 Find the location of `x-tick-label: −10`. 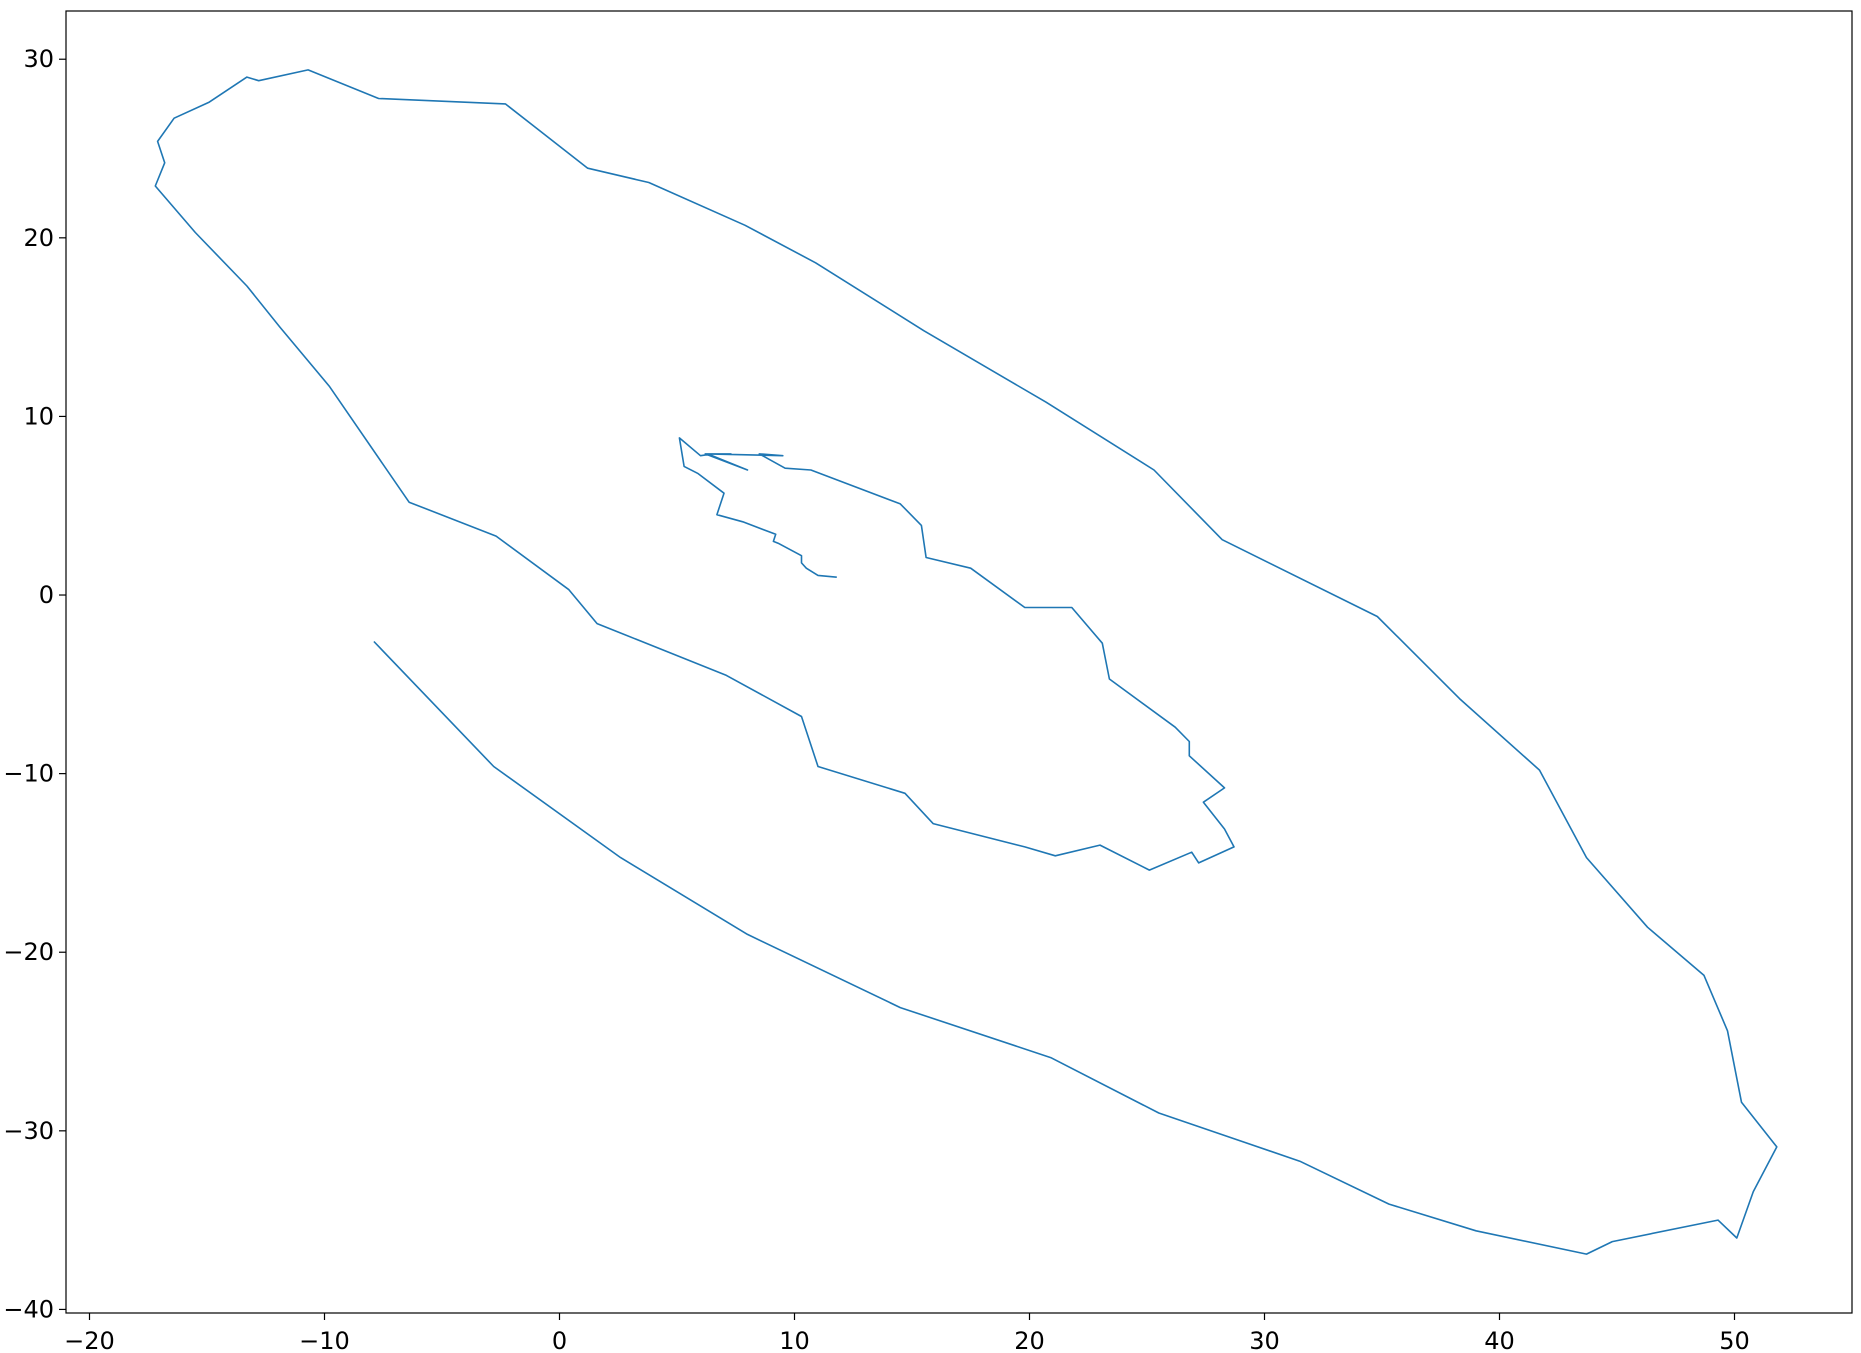

x-tick-label: −10 is located at coordinates (324, 1340).